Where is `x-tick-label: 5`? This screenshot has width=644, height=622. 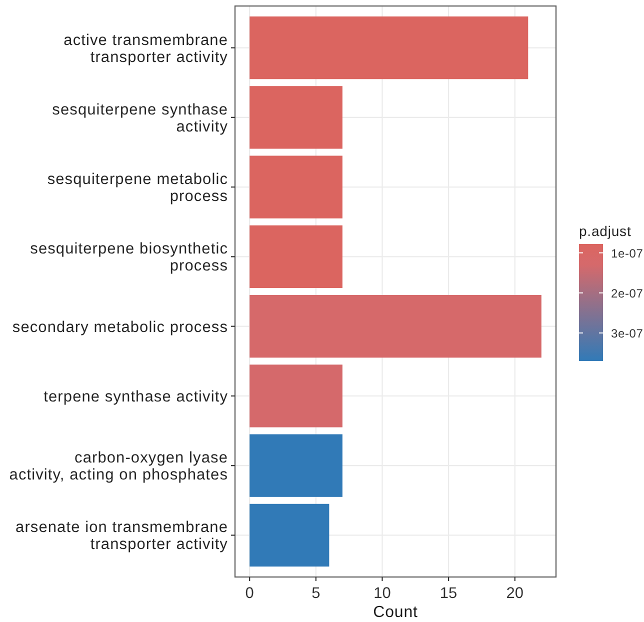
x-tick-label: 5 is located at coordinates (316, 593).